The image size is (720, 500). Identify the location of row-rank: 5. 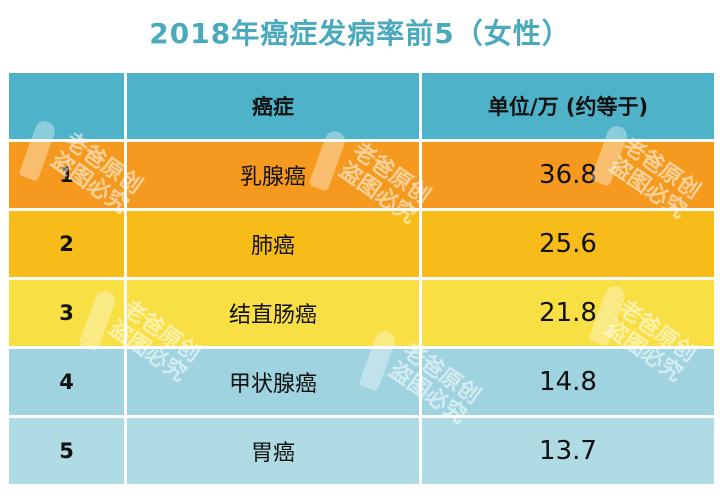
(66, 451).